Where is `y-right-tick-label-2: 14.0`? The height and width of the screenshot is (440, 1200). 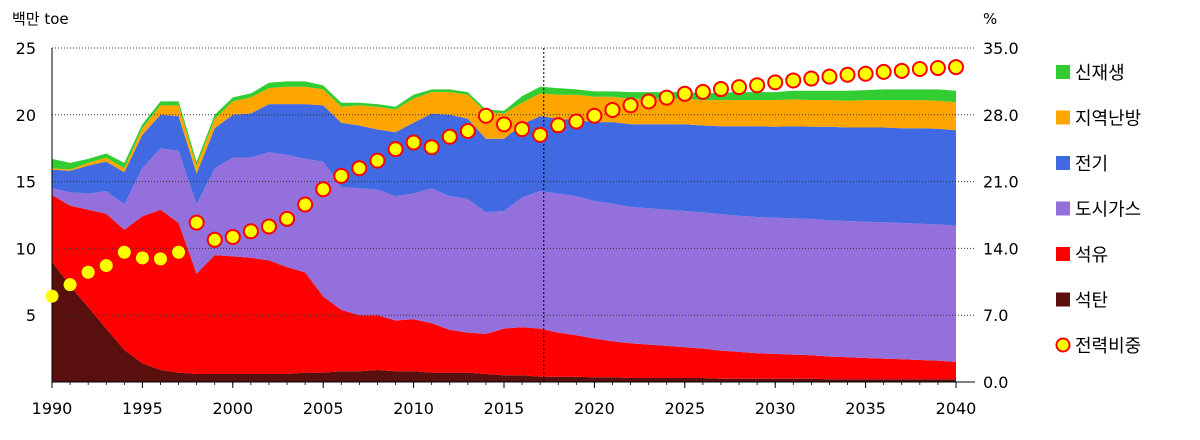 y-right-tick-label-2: 14.0 is located at coordinates (1001, 248).